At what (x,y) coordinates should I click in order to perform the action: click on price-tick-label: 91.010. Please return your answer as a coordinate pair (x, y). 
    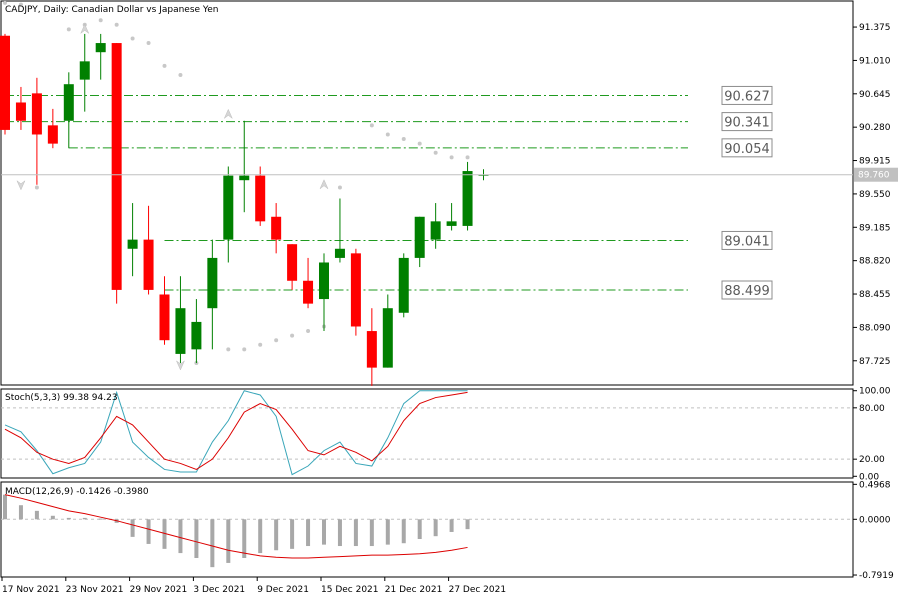
    Looking at the image, I should click on (875, 61).